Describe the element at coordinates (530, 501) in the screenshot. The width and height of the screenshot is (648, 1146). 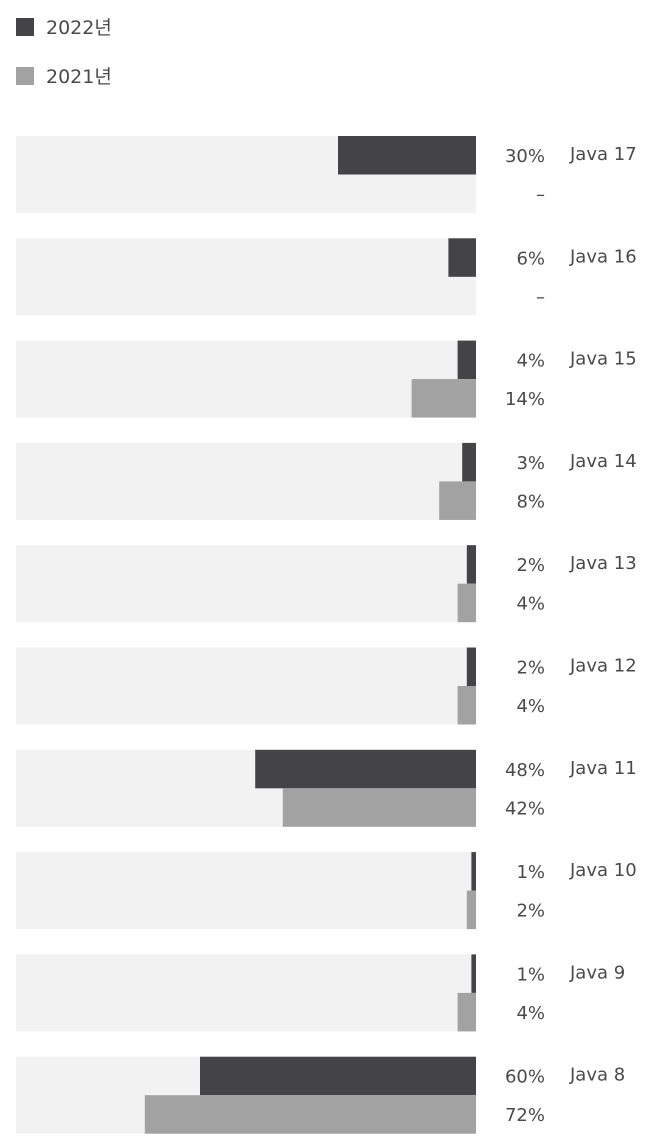
I see `value-label: 8%` at that location.